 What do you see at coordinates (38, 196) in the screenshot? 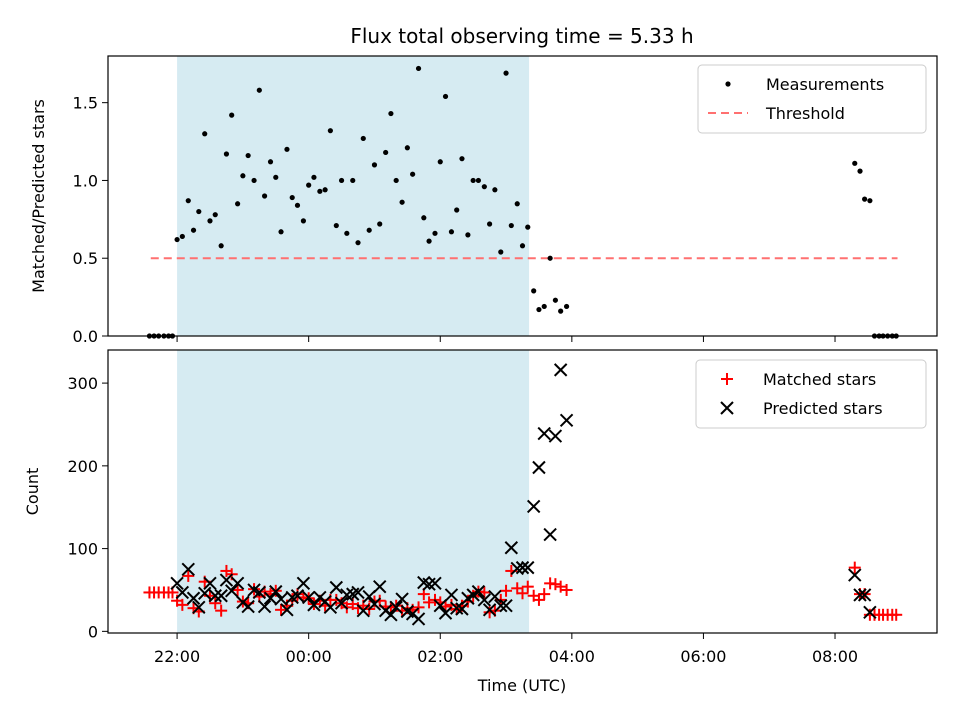
I see `top-y-axis-label: Matched/Predicted stars` at bounding box center [38, 196].